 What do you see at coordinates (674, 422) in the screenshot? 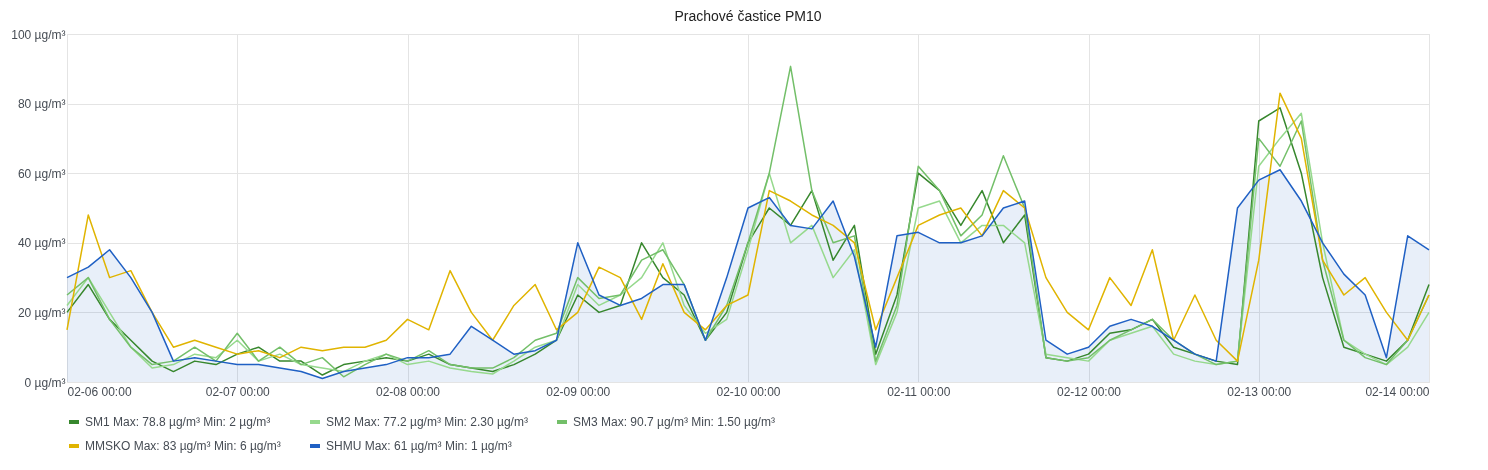
I see `legend-label: SM3 Max: 90.7 µg/m³ Min: 1.50 µg/m³` at bounding box center [674, 422].